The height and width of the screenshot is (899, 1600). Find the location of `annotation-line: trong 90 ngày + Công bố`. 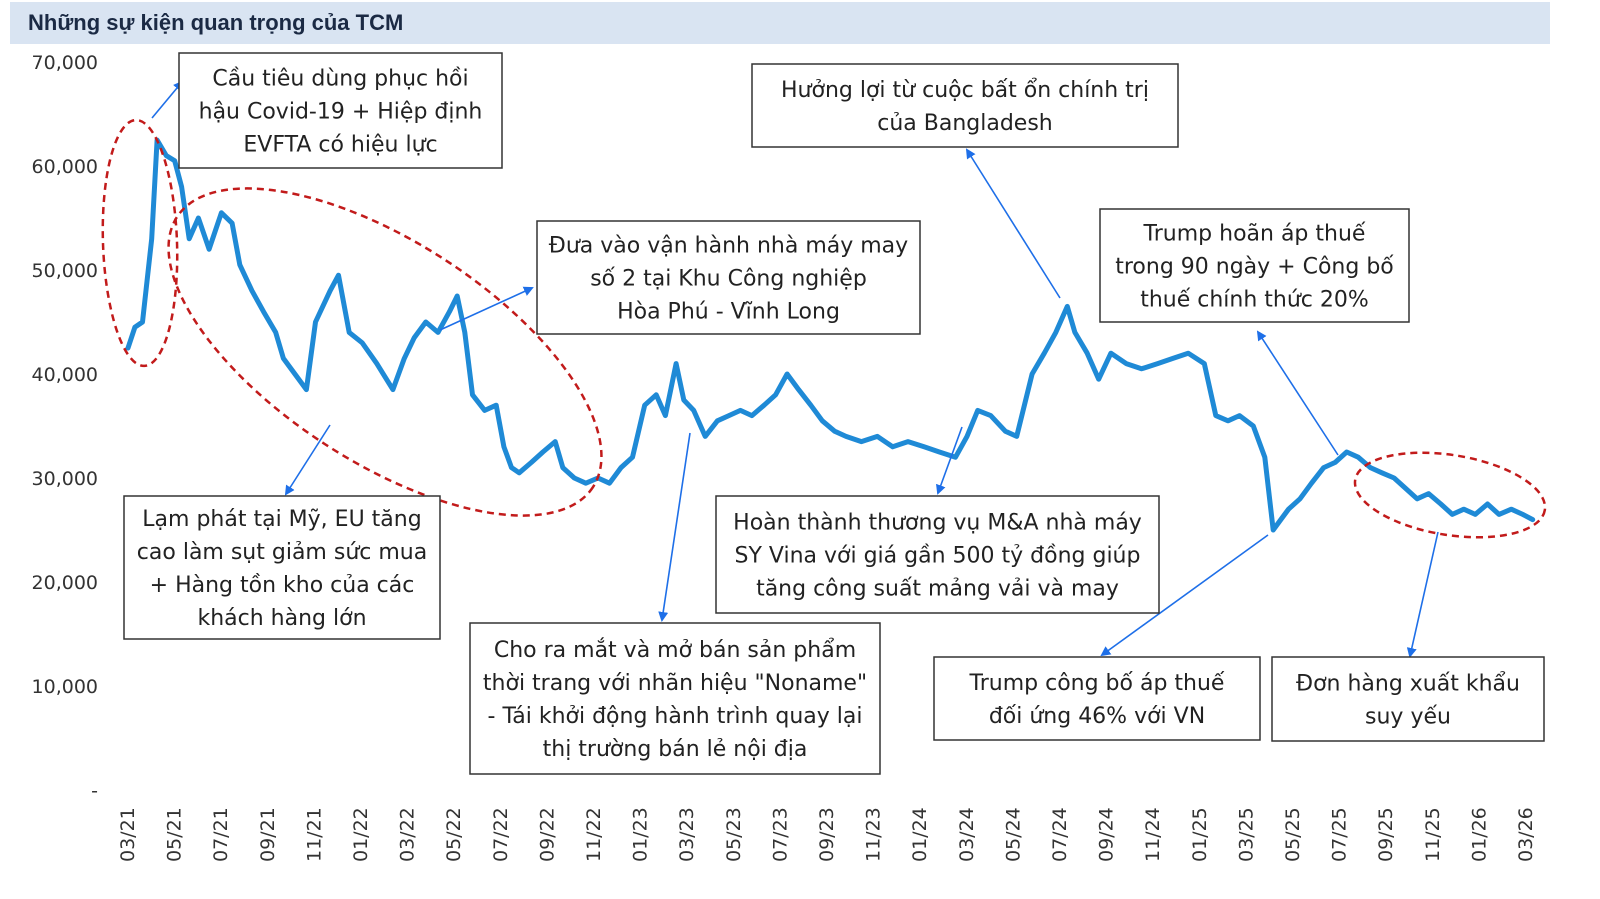

annotation-line: trong 90 ngày + Công bố is located at coordinates (1254, 267).